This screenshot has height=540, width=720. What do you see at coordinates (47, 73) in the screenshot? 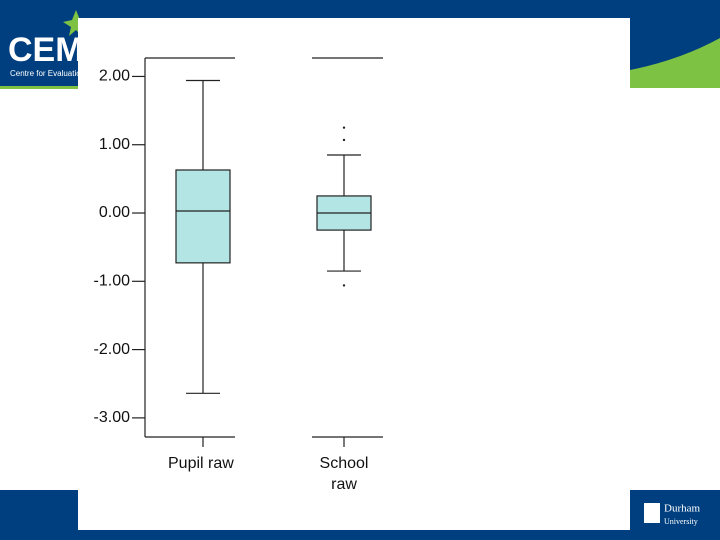
I see `logo-subtitle: Centre for Evaluation` at bounding box center [47, 73].